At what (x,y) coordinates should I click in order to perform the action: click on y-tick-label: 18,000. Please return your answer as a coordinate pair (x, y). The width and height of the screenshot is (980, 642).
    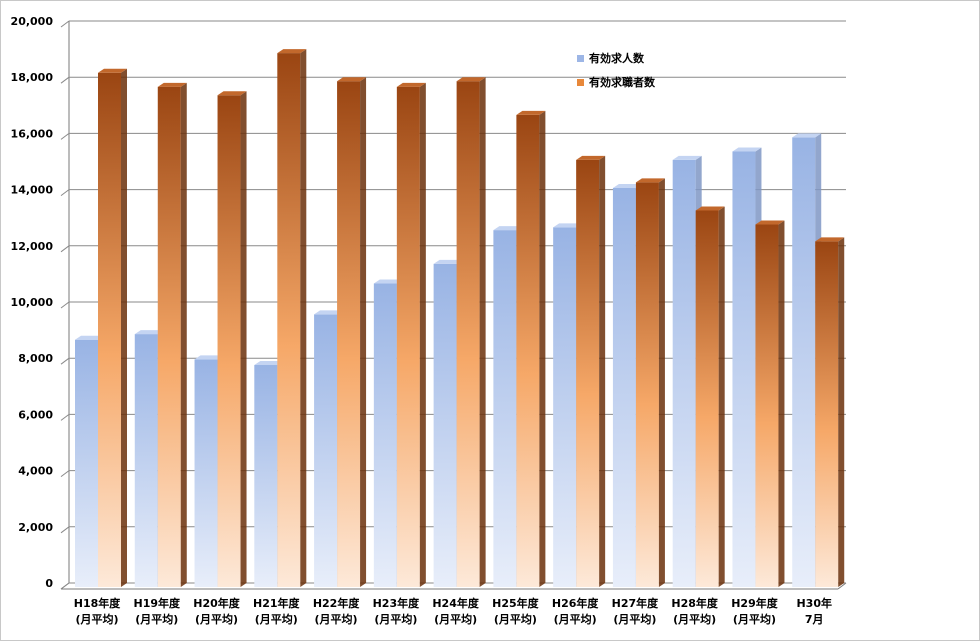
    Looking at the image, I should click on (32, 77).